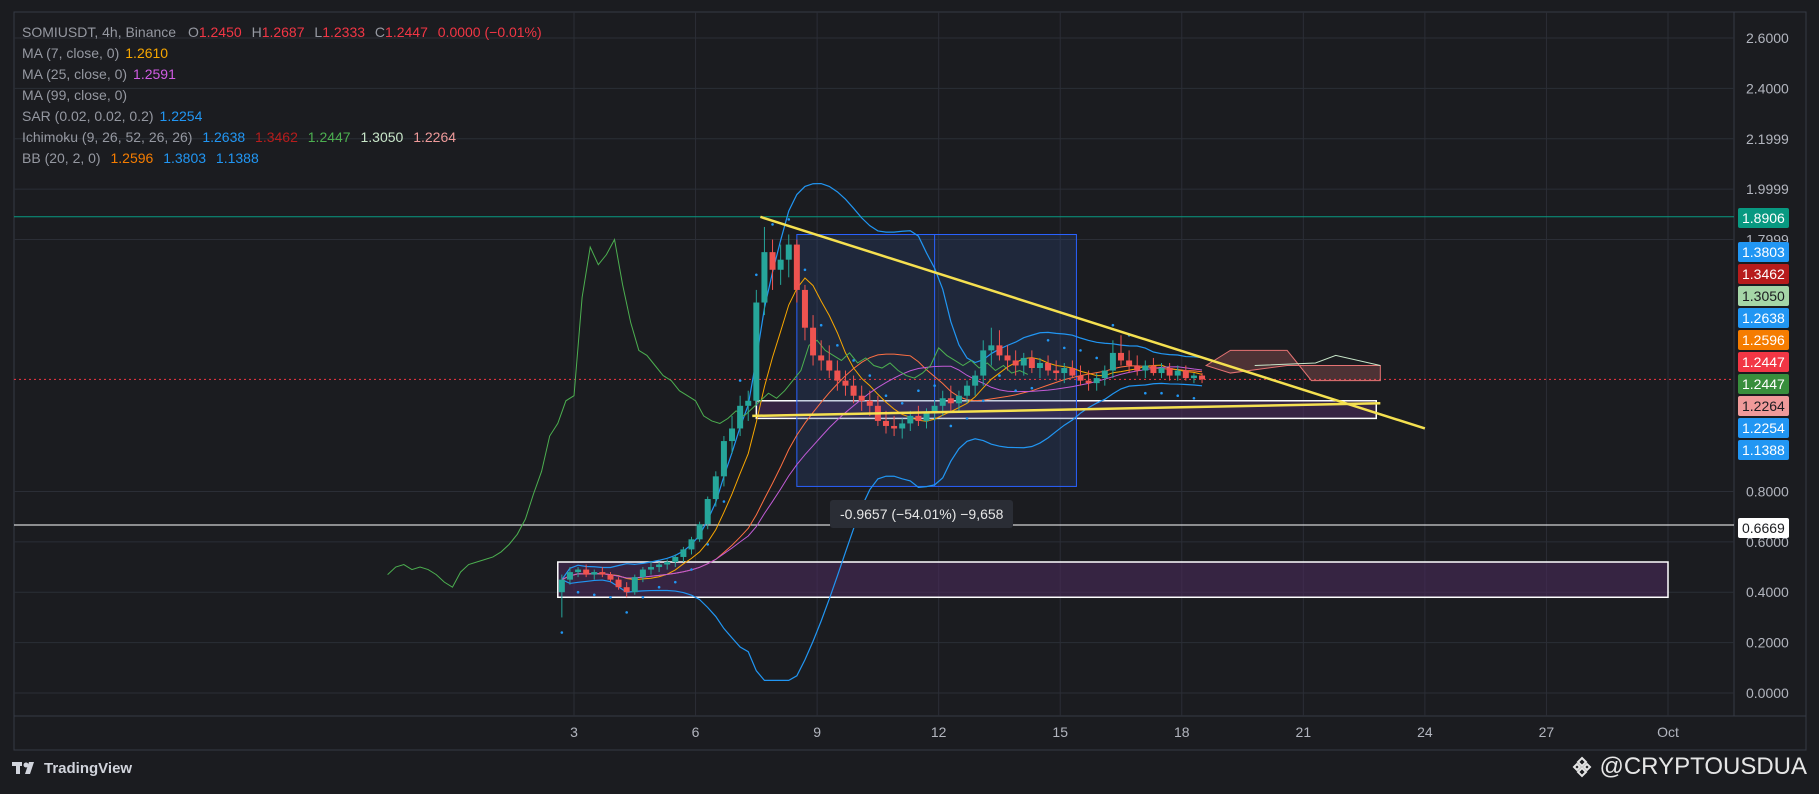 This screenshot has width=1819, height=794. Describe the element at coordinates (282, 53) in the screenshot. I see `legend-ma7: MA (7, close, 0) 1.2610` at that location.